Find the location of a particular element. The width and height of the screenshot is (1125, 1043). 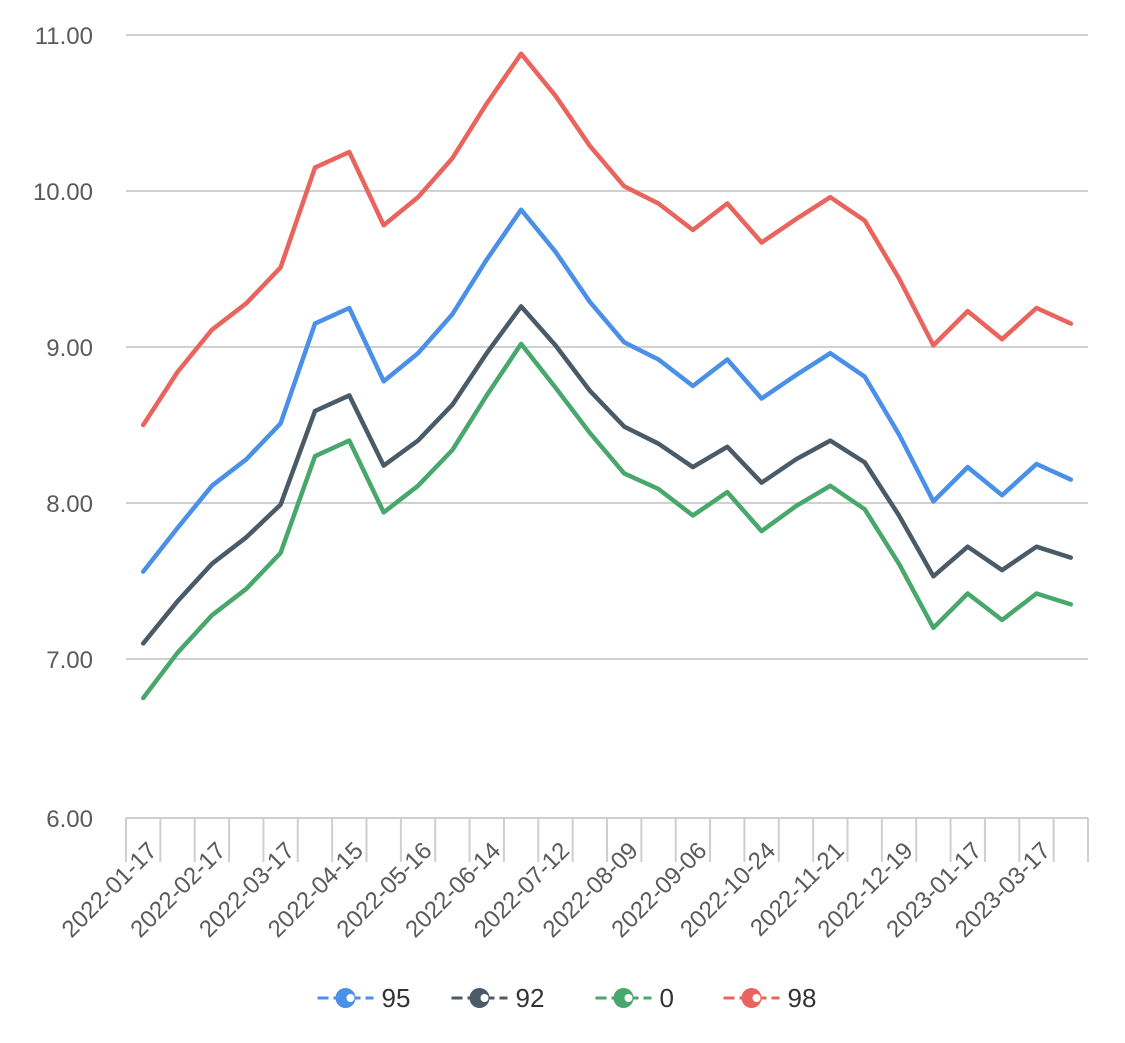

y-tick-label: 6.00 is located at coordinates (69, 819).